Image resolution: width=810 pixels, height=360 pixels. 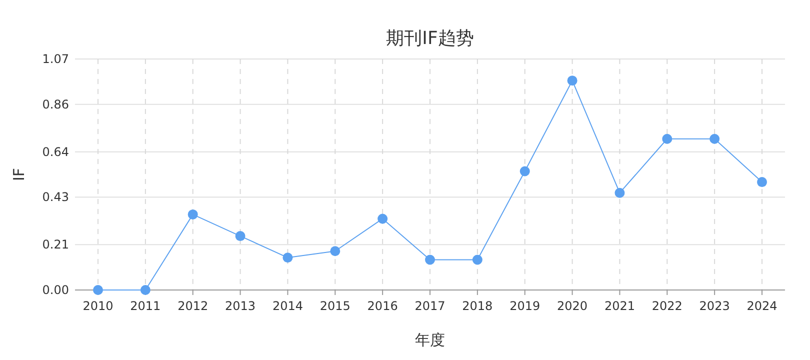 What do you see at coordinates (714, 306) in the screenshot?
I see `x-tick-label: 2023` at bounding box center [714, 306].